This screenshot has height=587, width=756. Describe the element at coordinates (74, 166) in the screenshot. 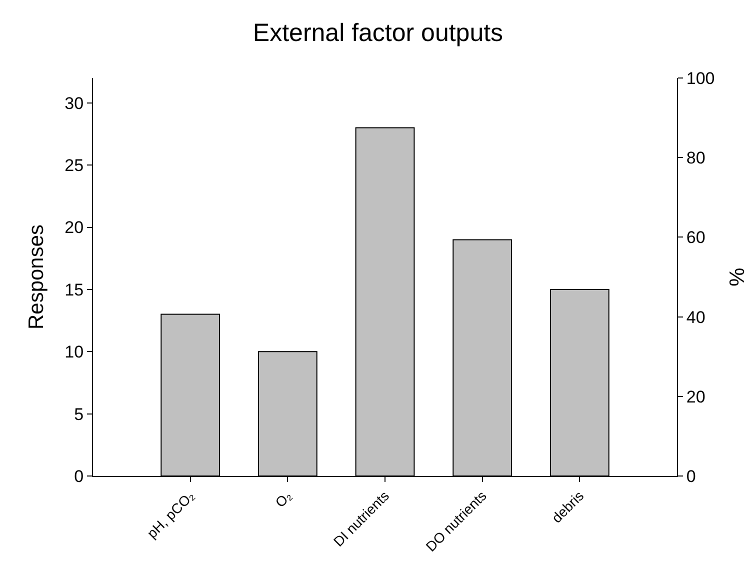

I see `y-tick-label: 25` at that location.